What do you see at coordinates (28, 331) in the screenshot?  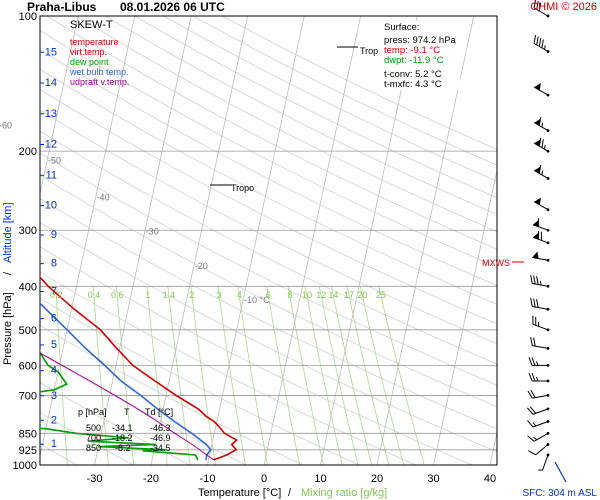 I see `pressure-tick-label: 500` at bounding box center [28, 331].